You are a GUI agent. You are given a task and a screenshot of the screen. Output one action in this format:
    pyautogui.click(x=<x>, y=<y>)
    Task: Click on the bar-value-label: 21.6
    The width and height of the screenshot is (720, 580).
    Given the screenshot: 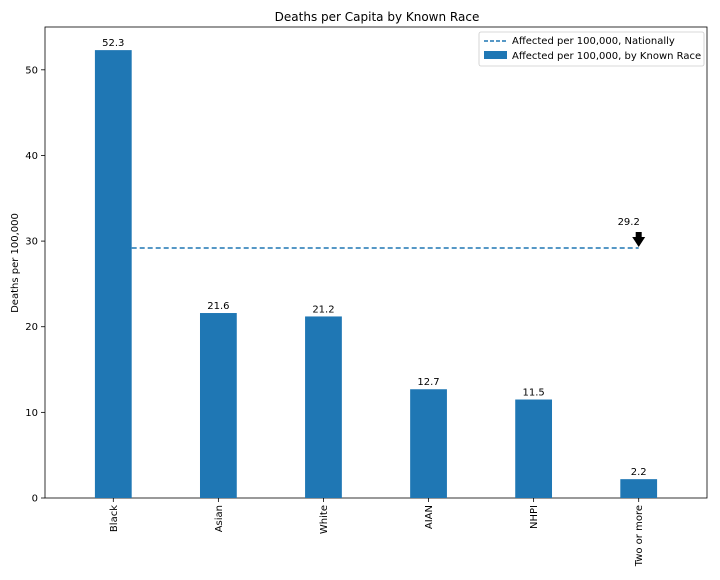 What is the action you would take?
    pyautogui.click(x=218, y=306)
    